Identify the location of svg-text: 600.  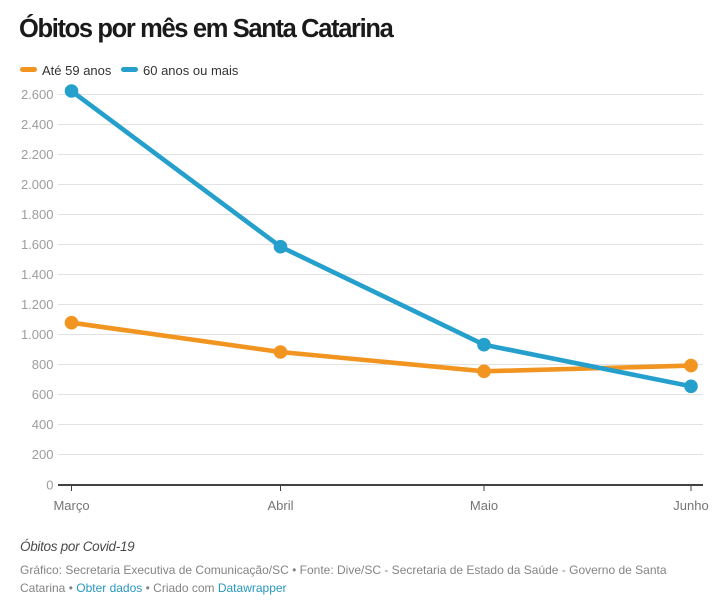
(43, 394).